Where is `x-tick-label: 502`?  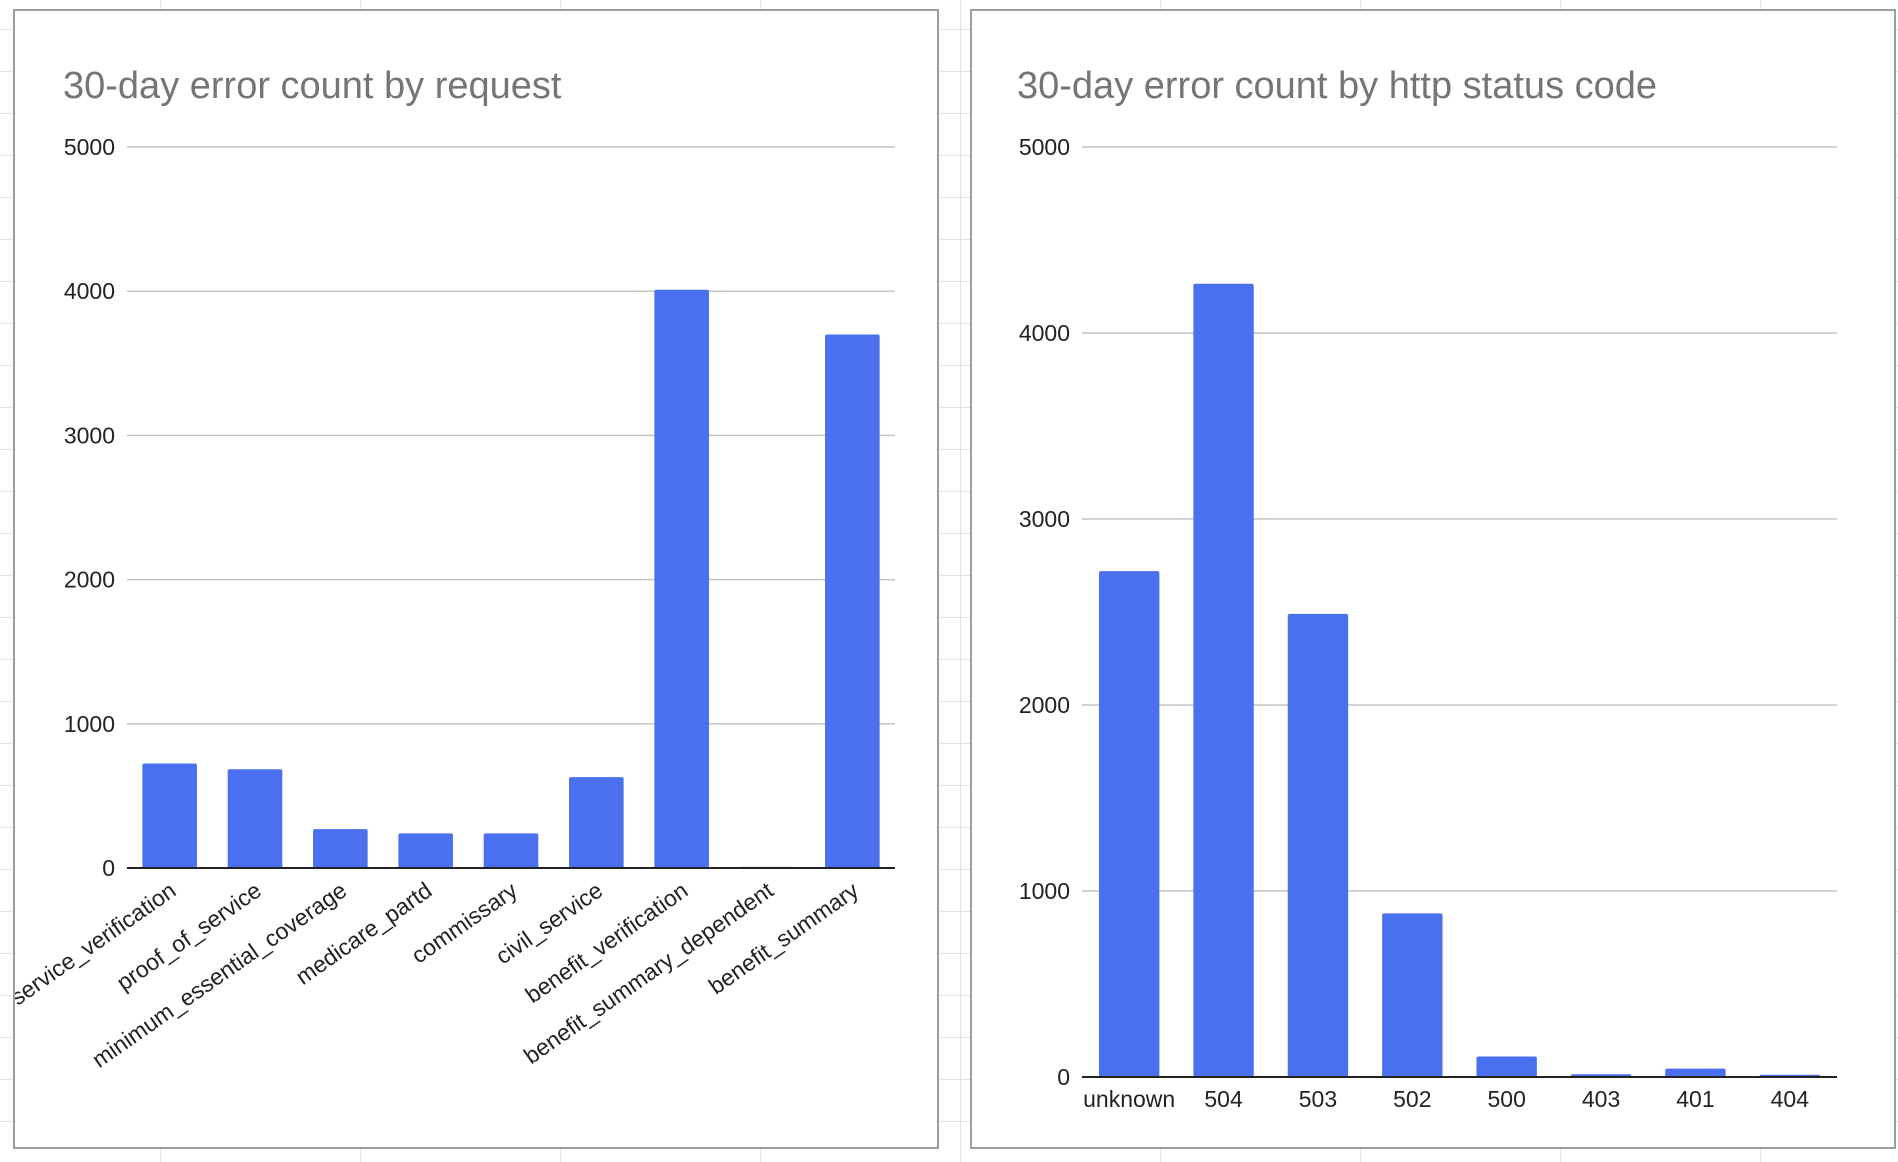
x-tick-label: 502 is located at coordinates (1412, 1099).